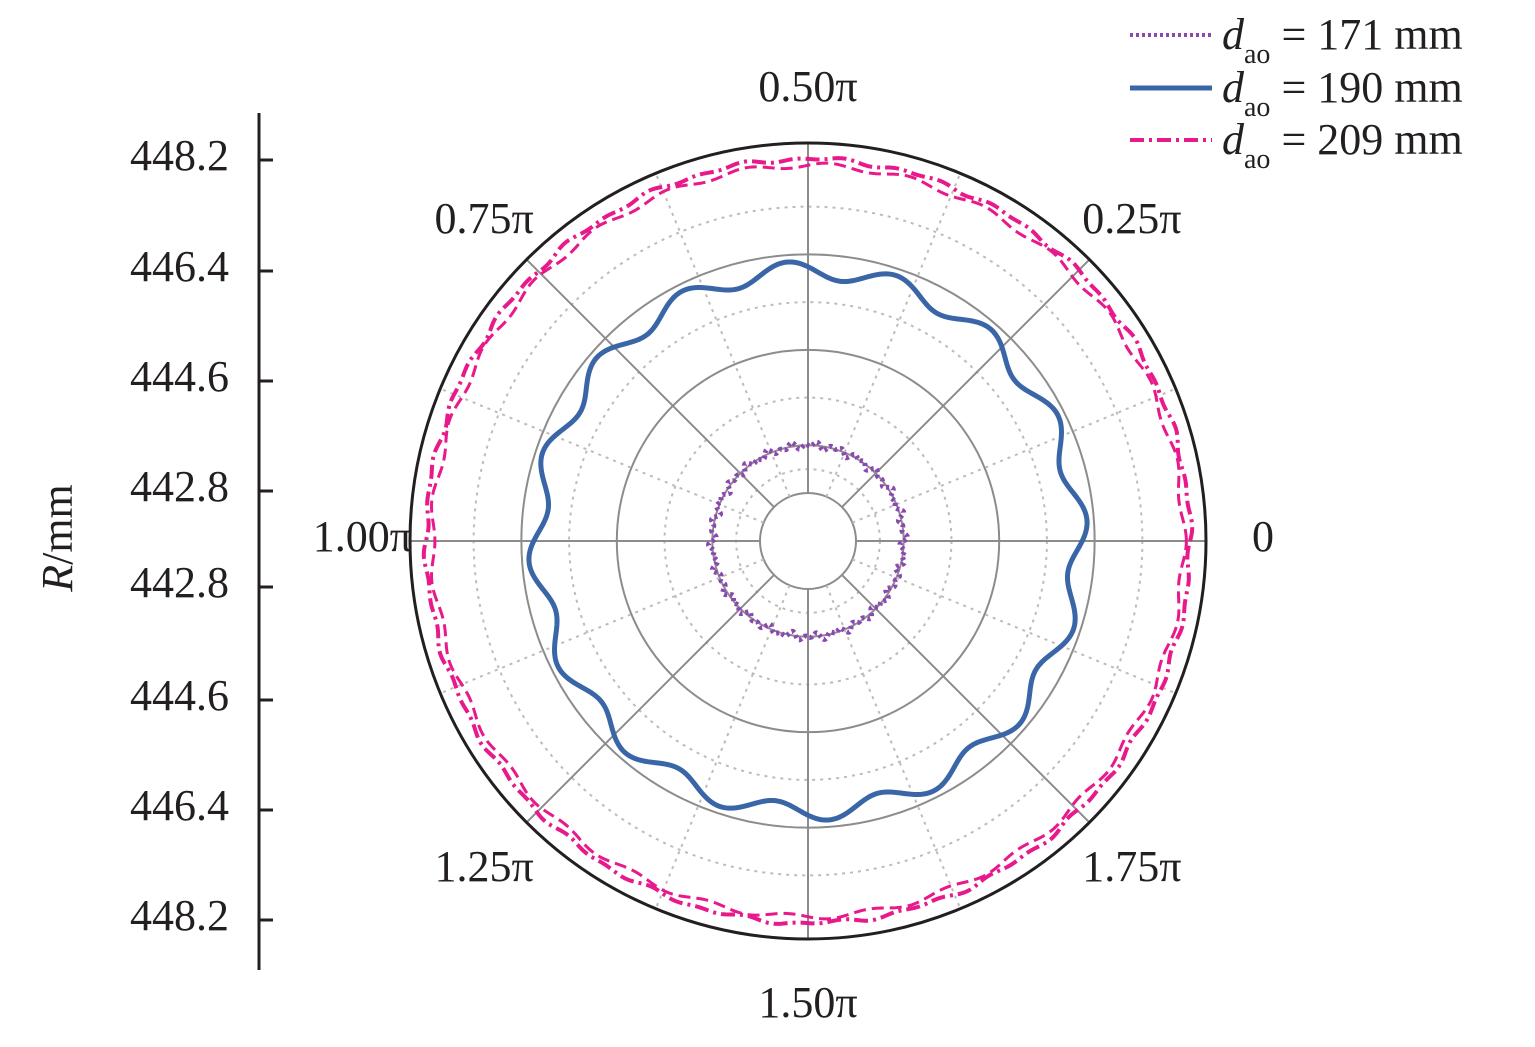 The width and height of the screenshot is (1535, 1047). I want to click on radial-axis-title: R/mm, so click(57, 538).